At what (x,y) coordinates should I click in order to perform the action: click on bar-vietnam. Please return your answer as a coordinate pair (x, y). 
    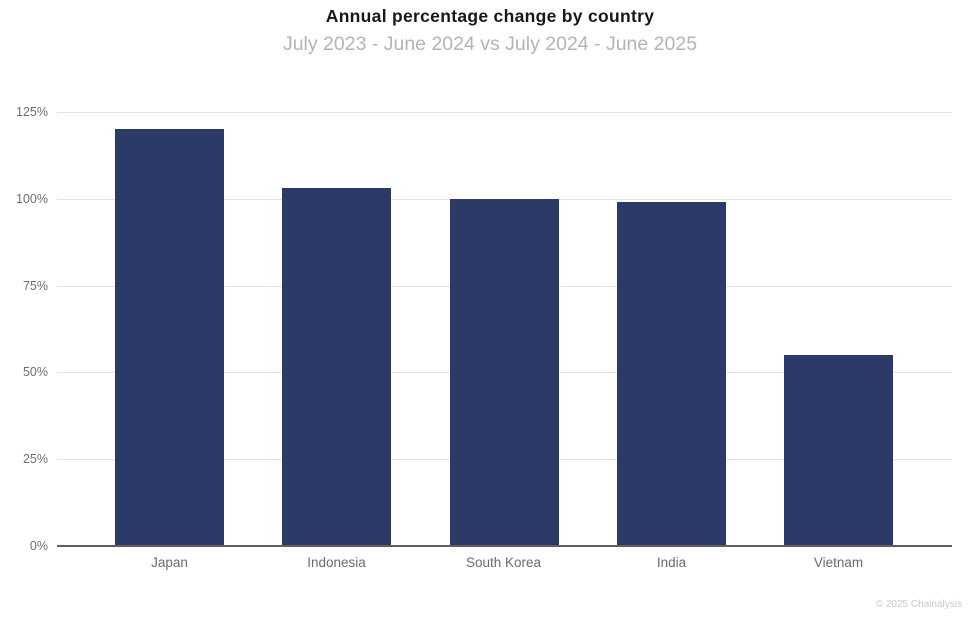
    Looking at the image, I should click on (838, 450).